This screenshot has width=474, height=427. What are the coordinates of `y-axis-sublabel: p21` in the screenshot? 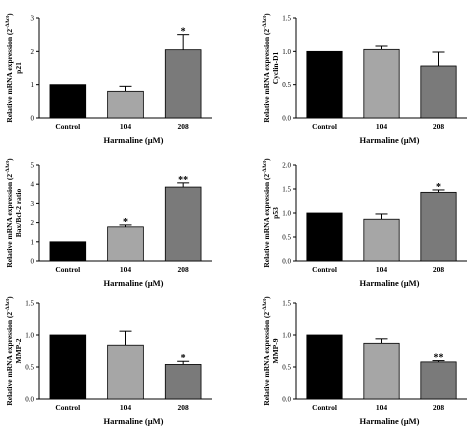 It's located at (18, 68).